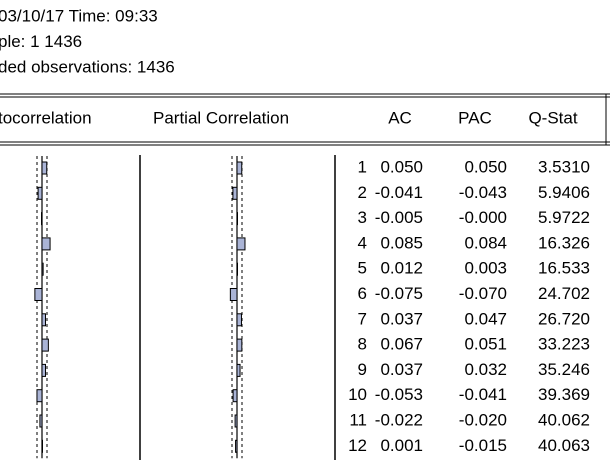 The width and height of the screenshot is (613, 465). I want to click on column-header: PAC, so click(475, 117).